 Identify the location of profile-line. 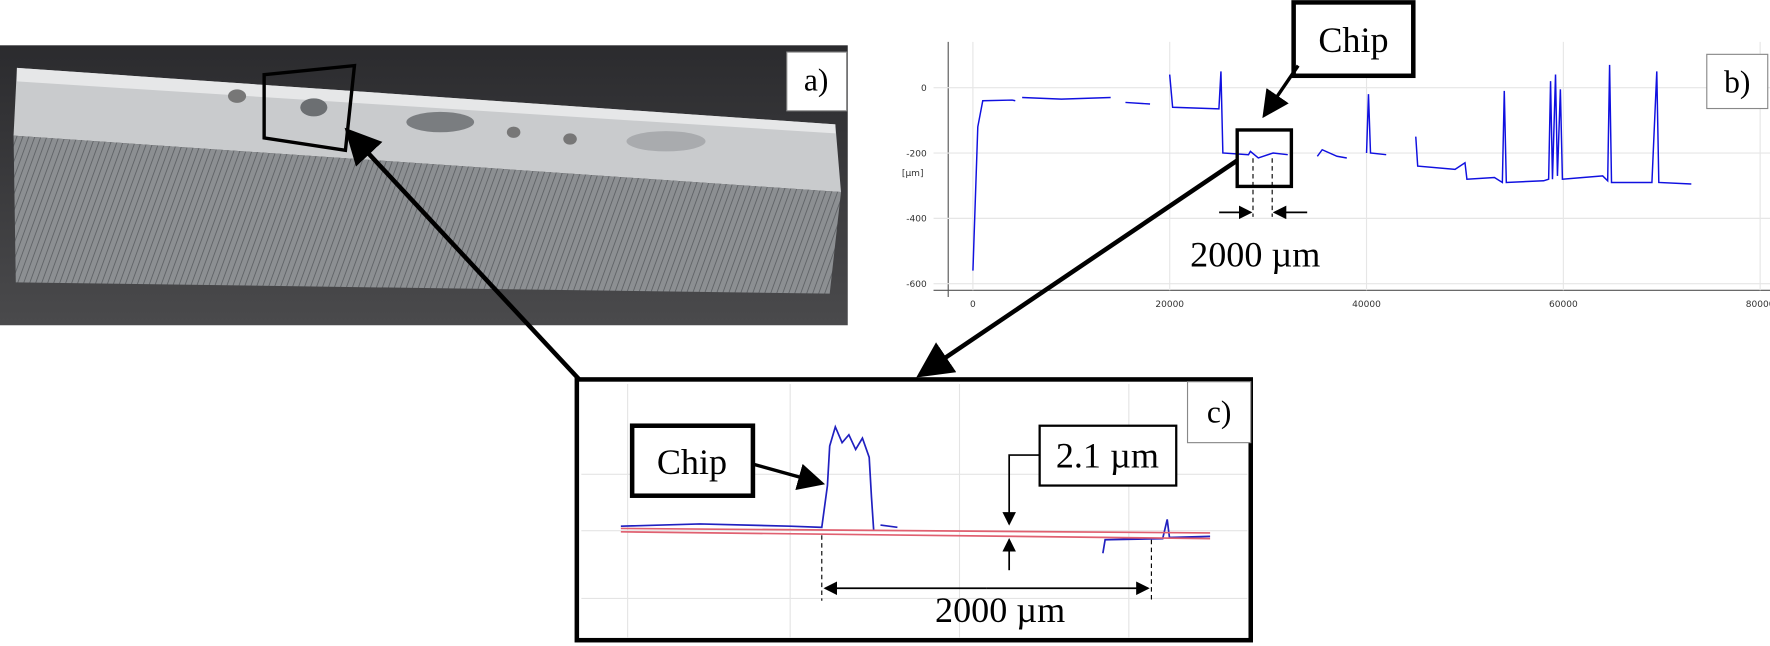
(1332, 167).